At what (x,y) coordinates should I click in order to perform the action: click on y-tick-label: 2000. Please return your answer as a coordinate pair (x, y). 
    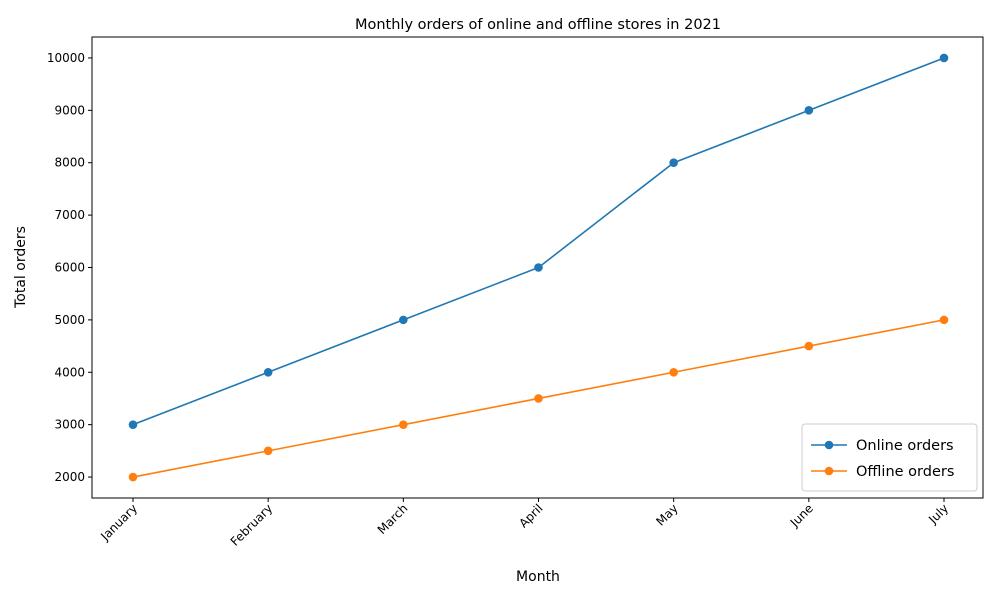
    Looking at the image, I should click on (69, 477).